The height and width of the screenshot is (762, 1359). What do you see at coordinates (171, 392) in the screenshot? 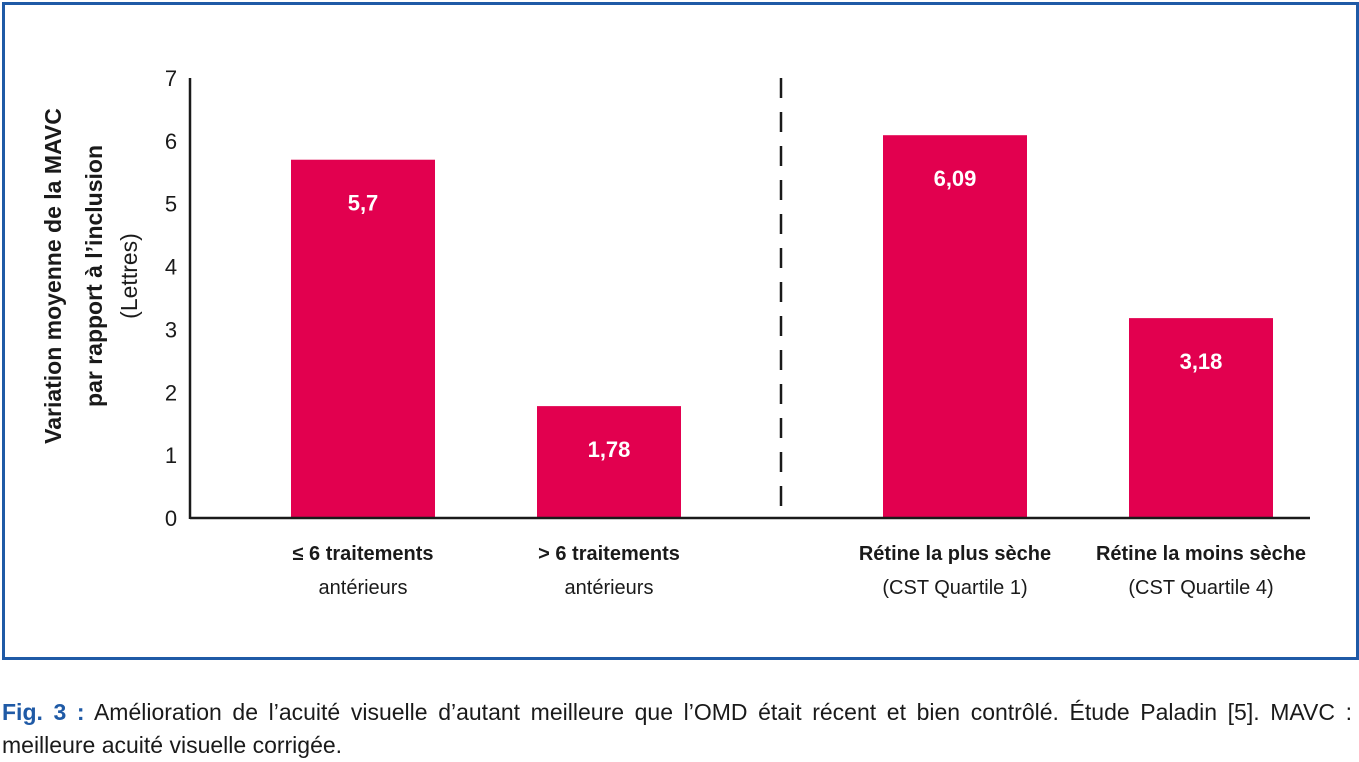
I see `y-tick-label: 2` at bounding box center [171, 392].